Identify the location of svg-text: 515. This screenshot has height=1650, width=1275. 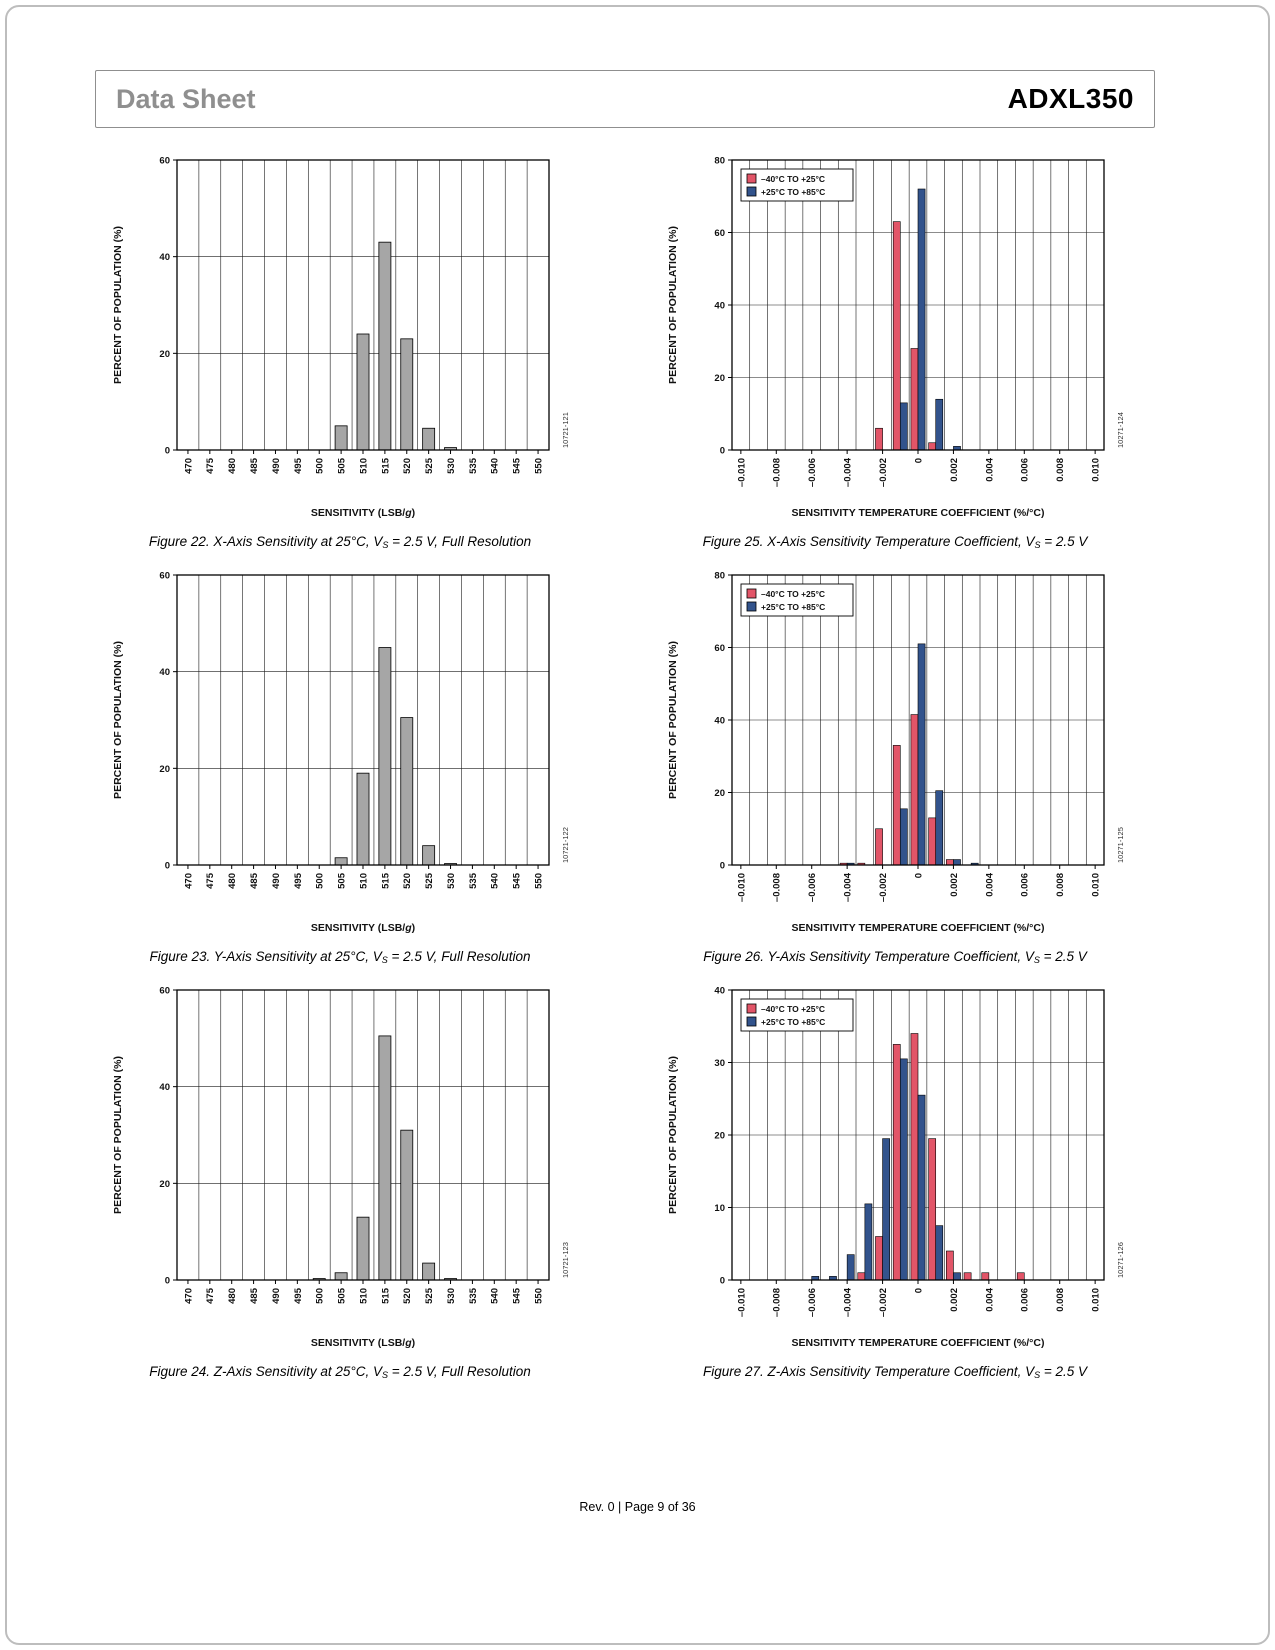
(385, 1295).